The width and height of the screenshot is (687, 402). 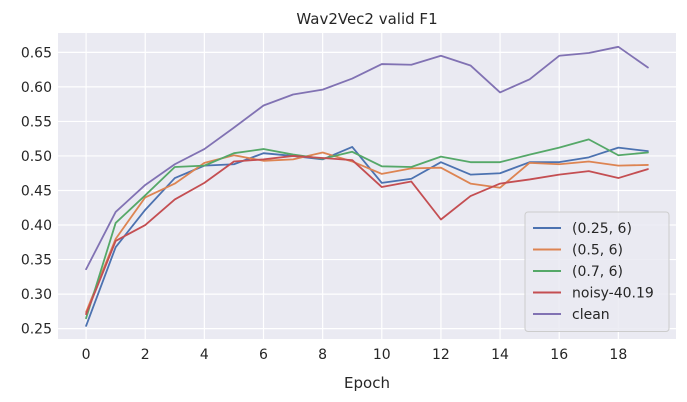 I want to click on y-tick-labels: 0.25 0.30 0.35 0.40 0.45 0.50 0.55 0.60 0.65, so click(x=36, y=191).